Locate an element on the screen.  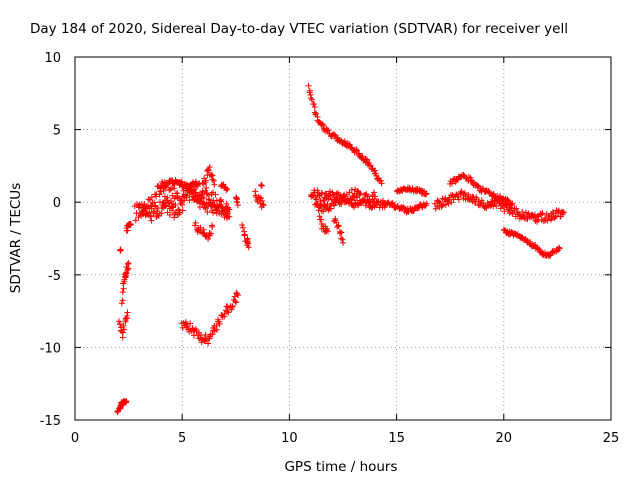
x-tick-label: 10 is located at coordinates (289, 438).